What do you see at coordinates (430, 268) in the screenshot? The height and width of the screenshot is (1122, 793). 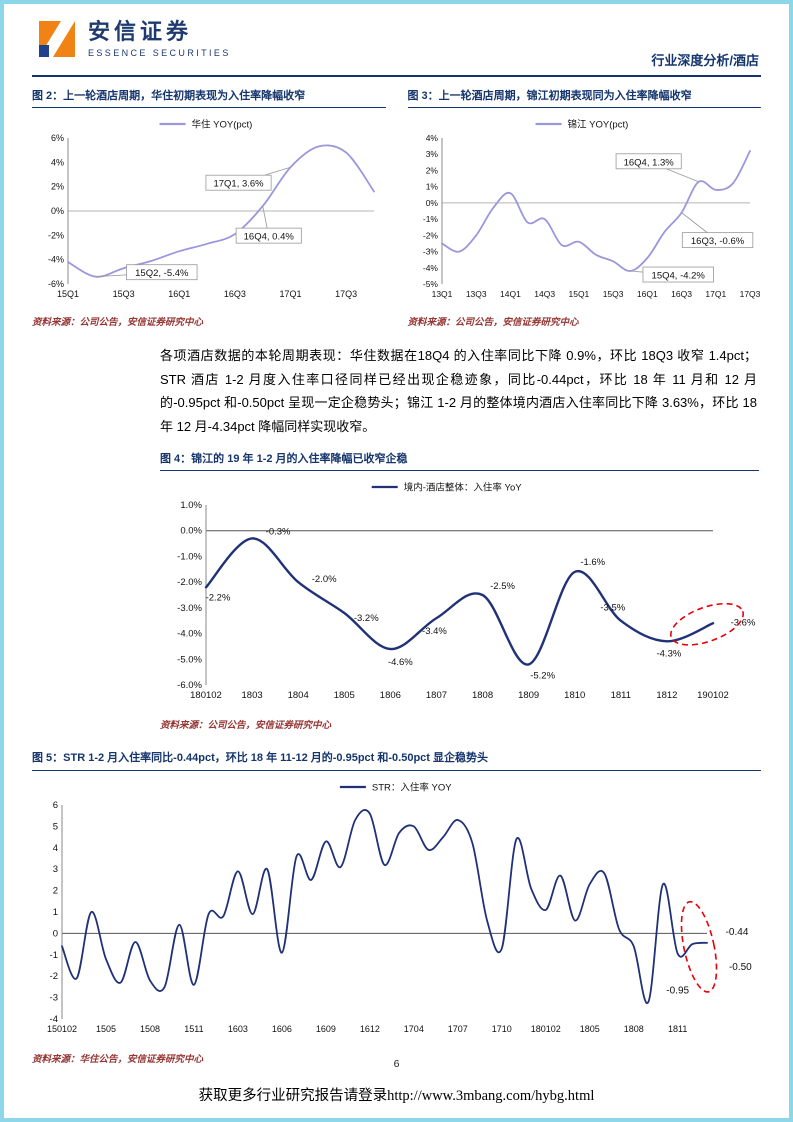 I see `svg-text: -4%` at bounding box center [430, 268].